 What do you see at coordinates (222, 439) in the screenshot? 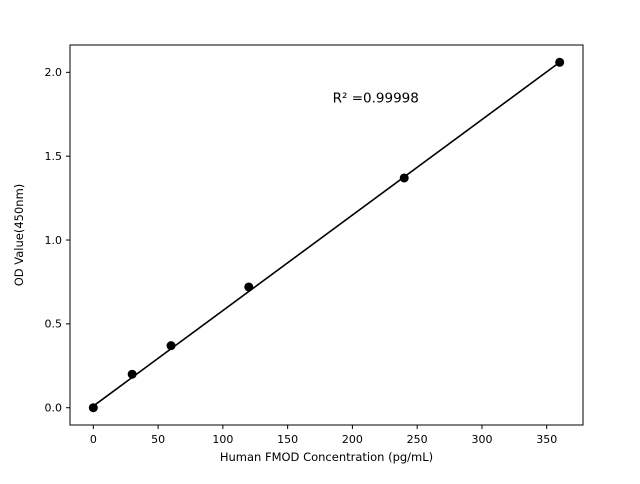
I see `x-tick-label: 100` at bounding box center [222, 439].